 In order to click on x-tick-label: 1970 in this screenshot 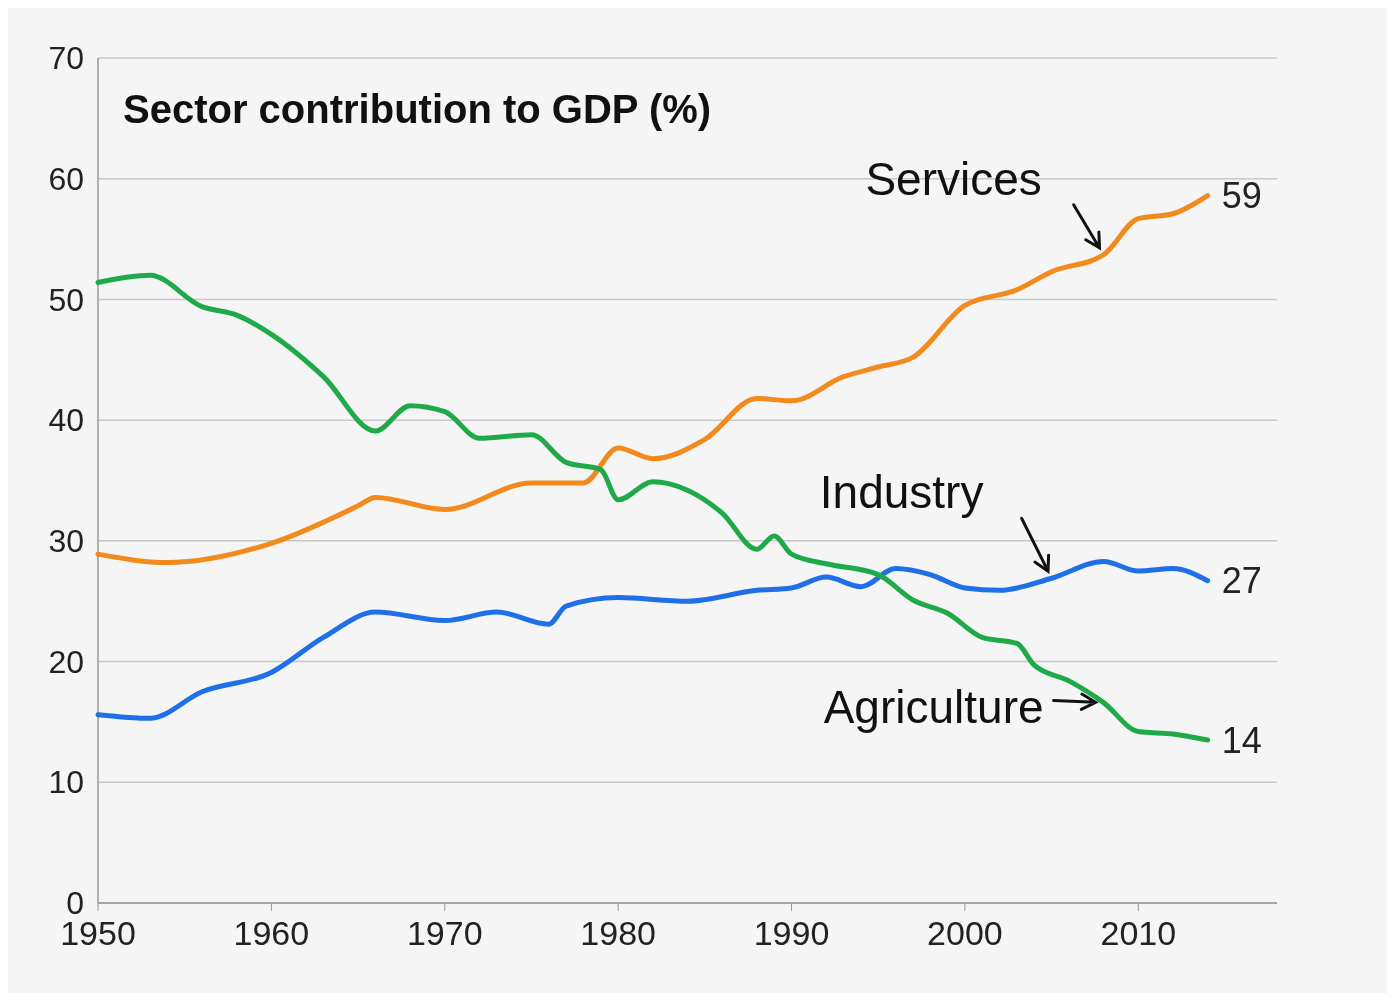, I will do `click(444, 933)`.